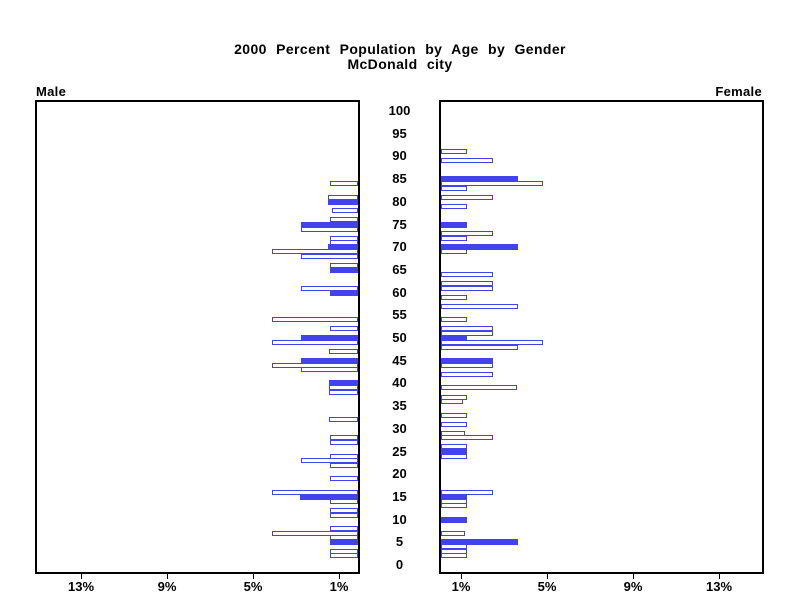 The image size is (800, 600). I want to click on male-pct-tick-label-5: 5%, so click(253, 586).